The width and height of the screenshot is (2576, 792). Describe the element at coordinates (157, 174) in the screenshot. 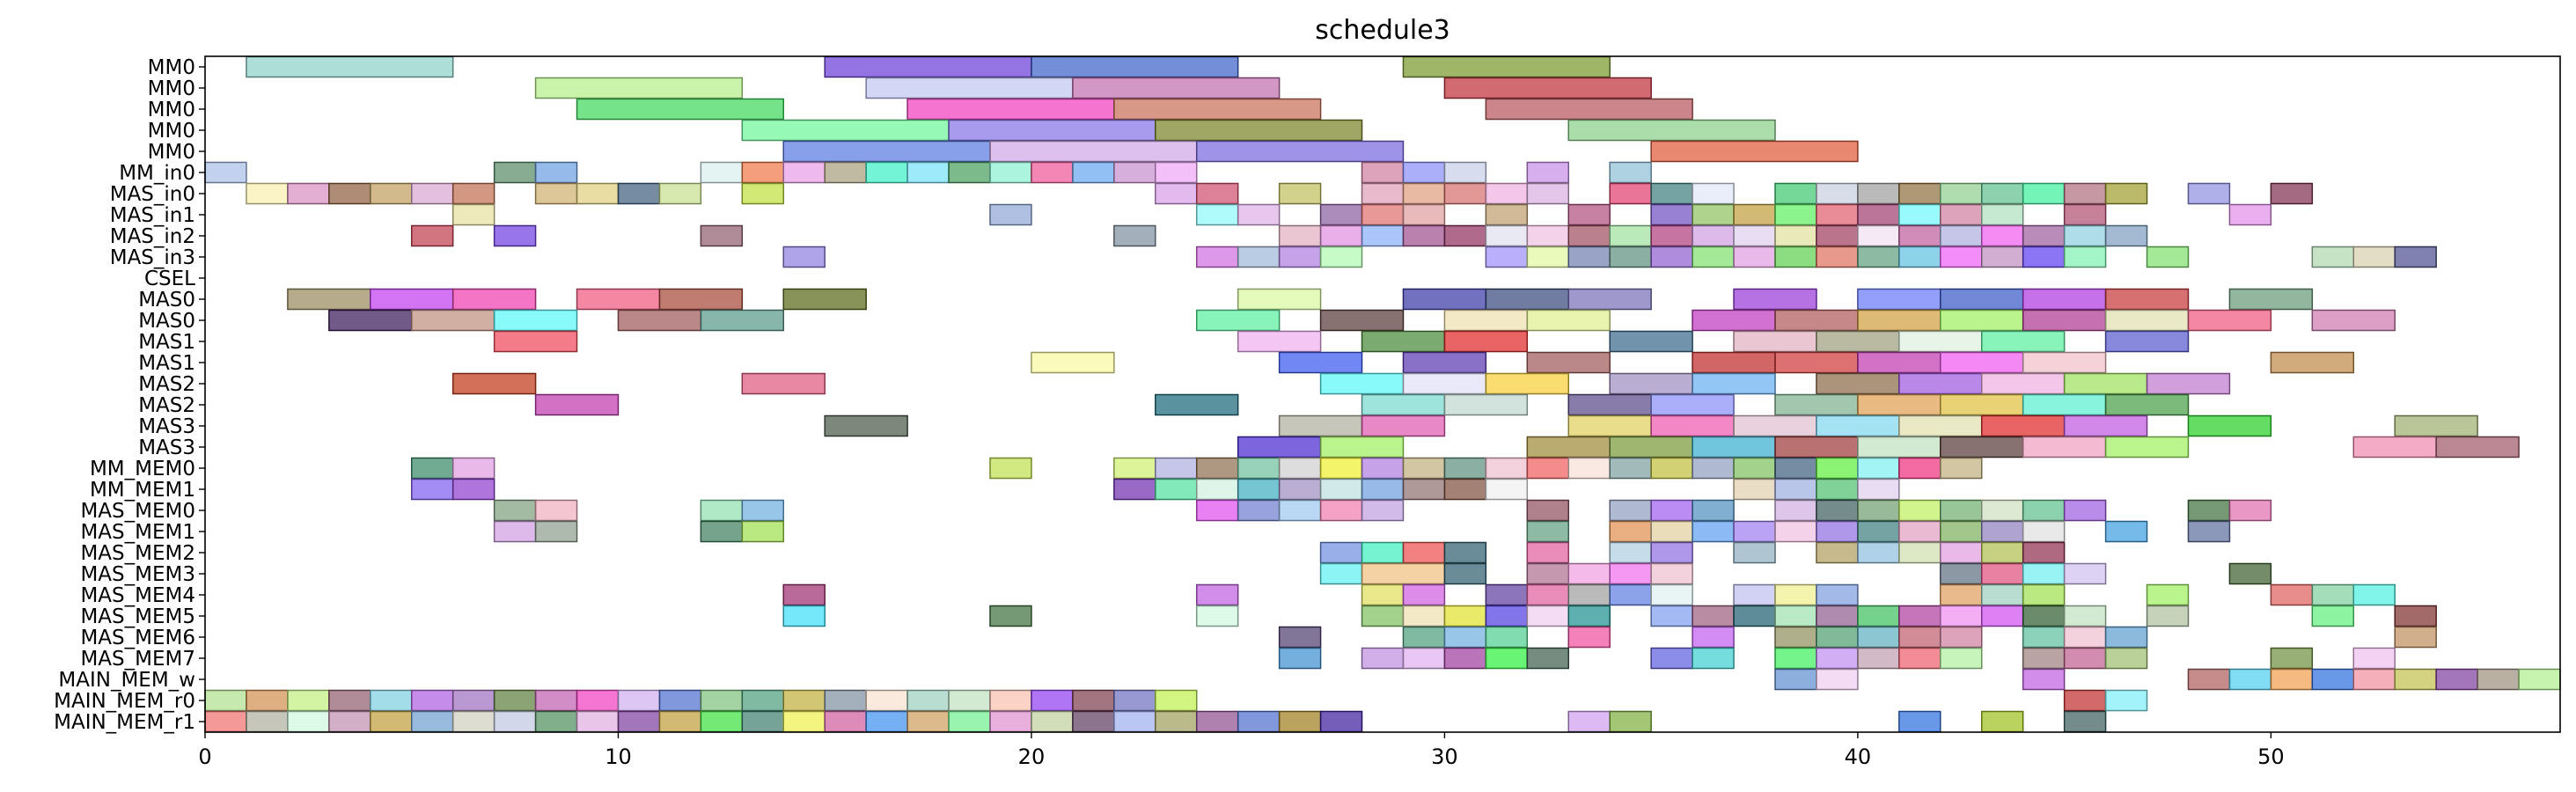

I see `y-tick-label: MM_in0` at that location.